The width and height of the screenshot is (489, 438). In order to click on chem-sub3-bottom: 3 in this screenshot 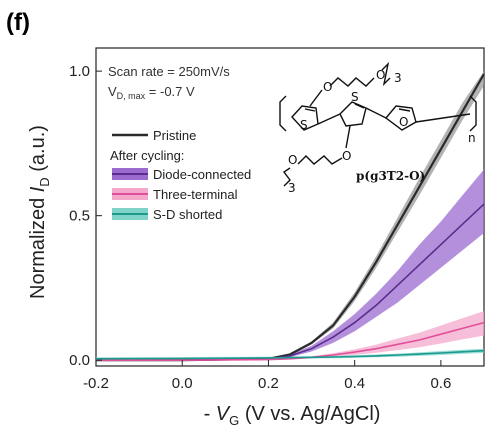, I will do `click(292, 188)`.